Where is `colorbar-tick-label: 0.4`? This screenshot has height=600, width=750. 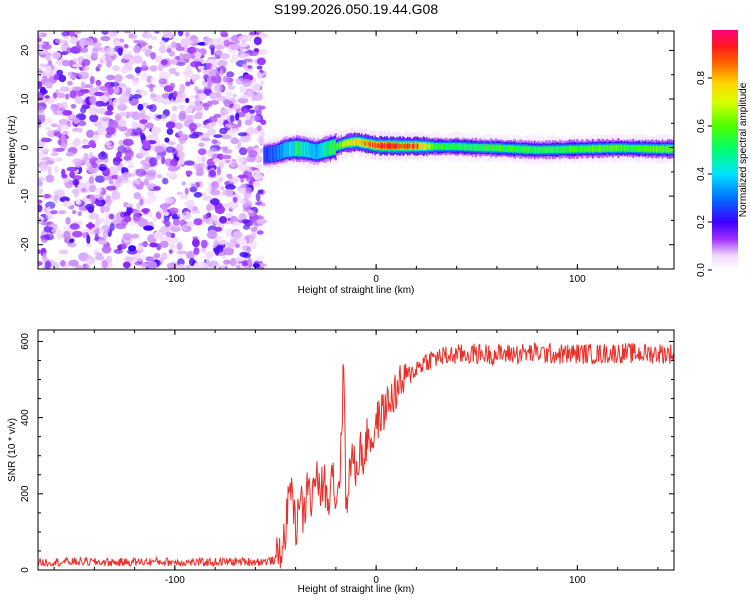 colorbar-tick-label: 0.4 is located at coordinates (701, 174).